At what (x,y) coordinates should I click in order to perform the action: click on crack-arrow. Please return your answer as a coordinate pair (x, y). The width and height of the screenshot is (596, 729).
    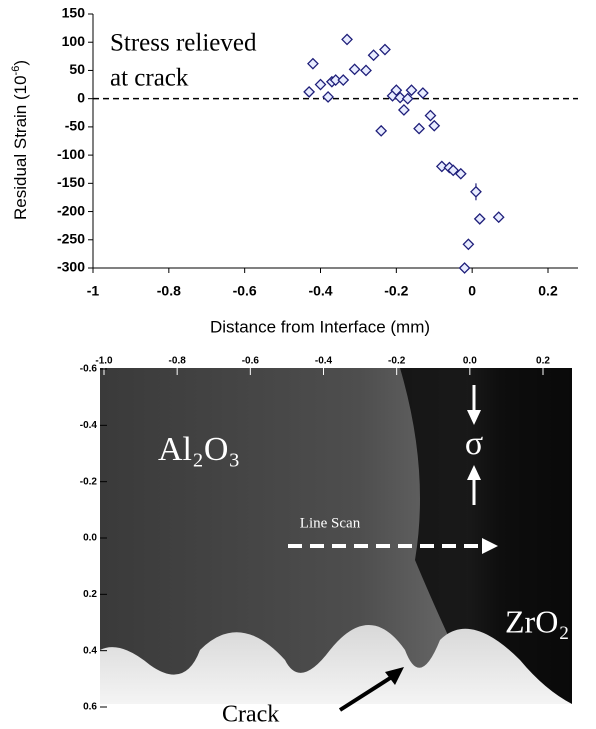
    Looking at the image, I should click on (369, 691).